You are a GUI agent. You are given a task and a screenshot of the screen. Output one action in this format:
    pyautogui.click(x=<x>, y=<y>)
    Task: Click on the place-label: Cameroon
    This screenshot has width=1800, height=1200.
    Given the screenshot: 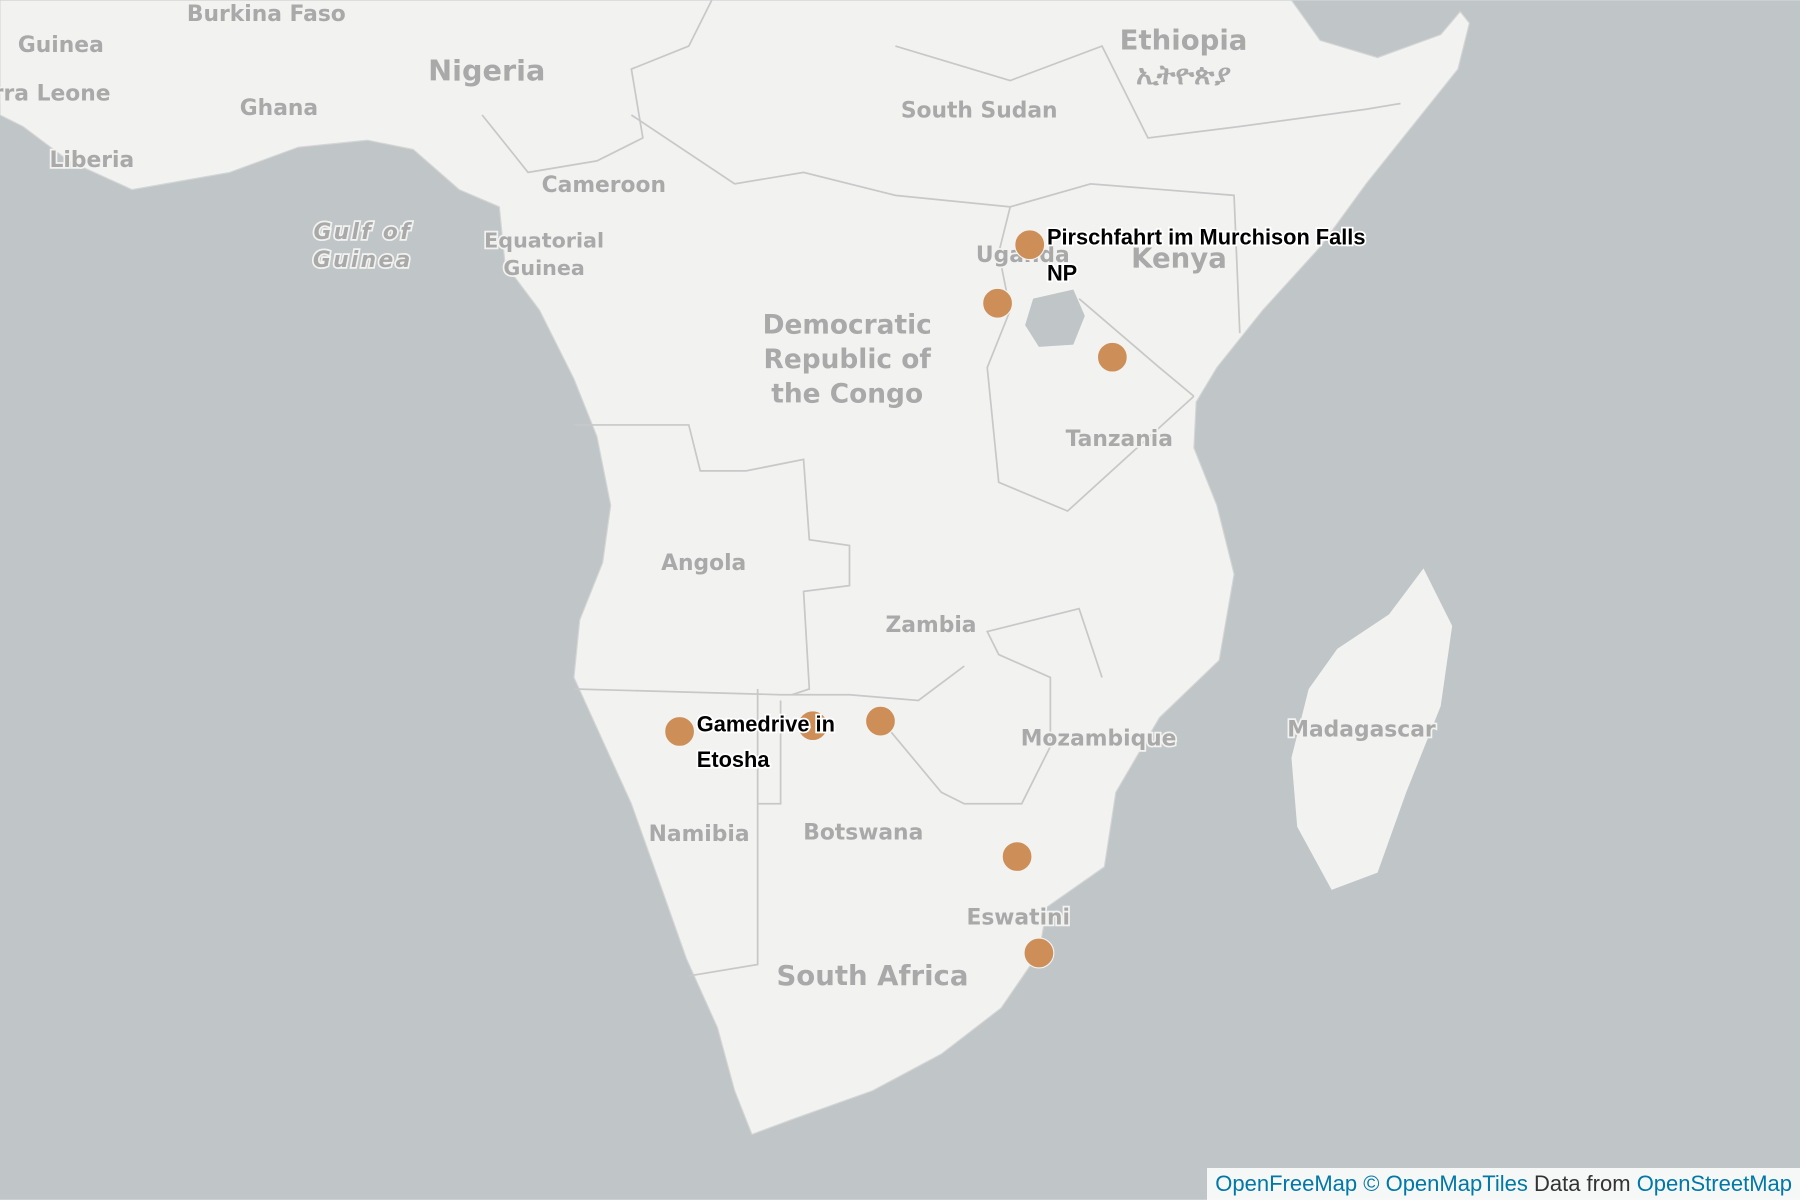 What is the action you would take?
    pyautogui.click(x=604, y=185)
    